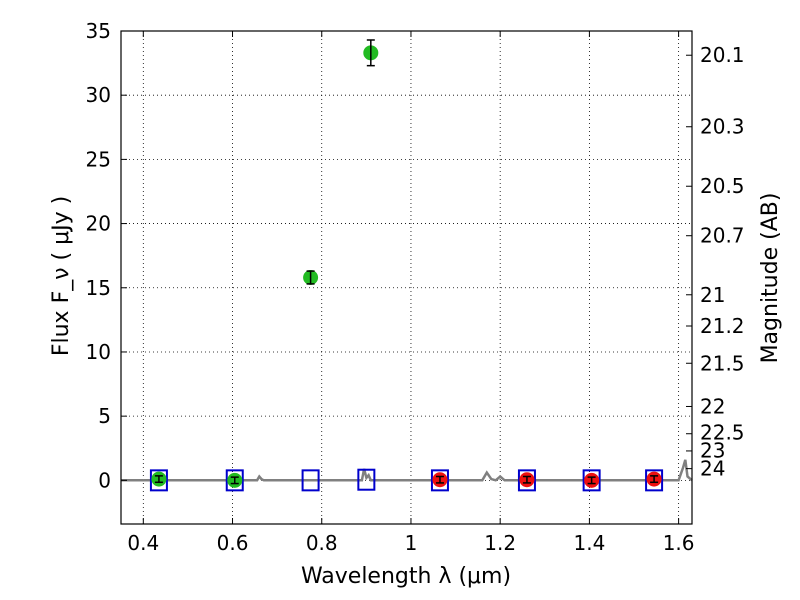  Describe the element at coordinates (722, 55) in the screenshot. I see `magnitude-tick-label: 20.1` at that location.